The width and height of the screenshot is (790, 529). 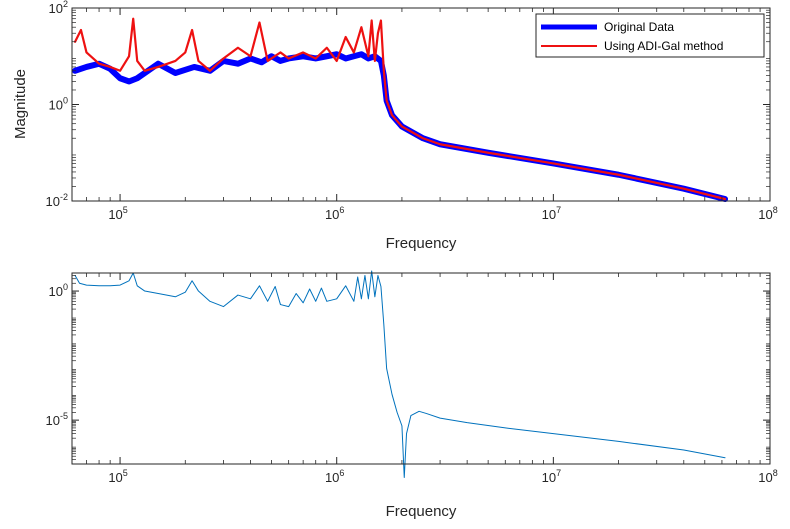 I want to click on top-plot-ylabel: Magnitude, so click(x=20, y=104).